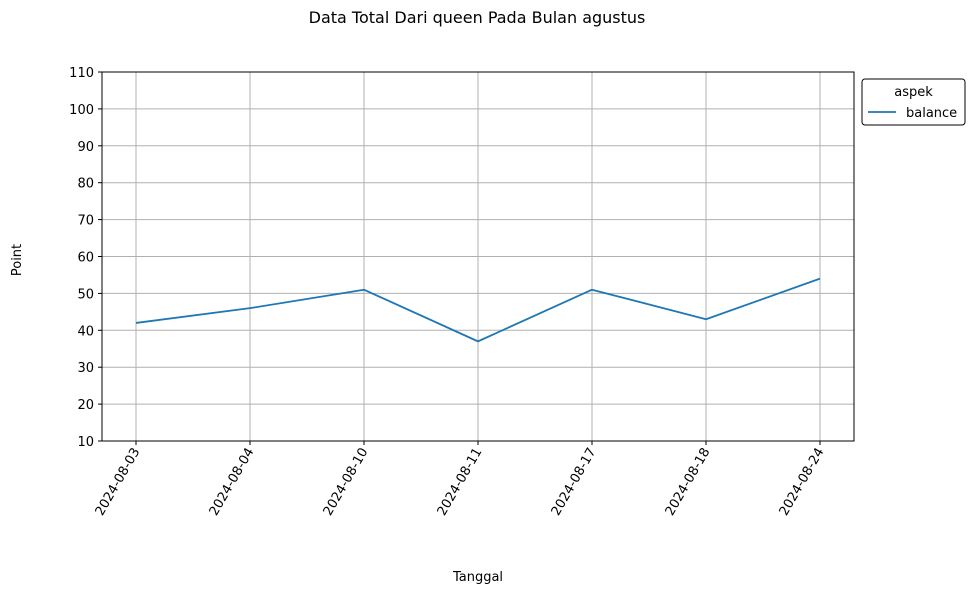 This screenshot has height=593, width=975. Describe the element at coordinates (17, 260) in the screenshot. I see `y-axis-label: Point` at that location.